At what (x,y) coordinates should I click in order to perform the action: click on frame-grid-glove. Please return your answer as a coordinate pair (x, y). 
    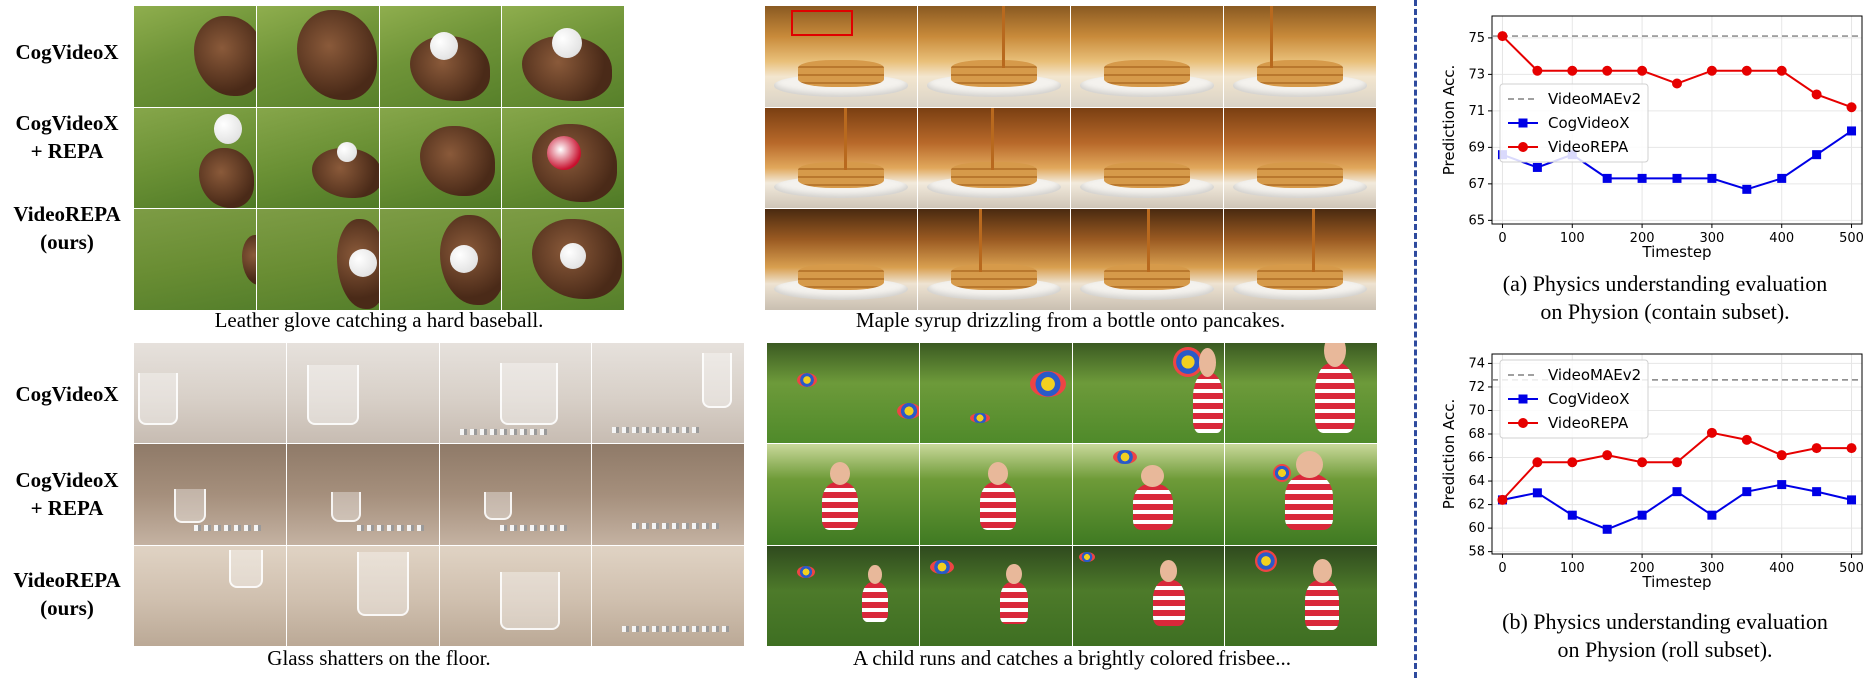
    Looking at the image, I should click on (379, 158).